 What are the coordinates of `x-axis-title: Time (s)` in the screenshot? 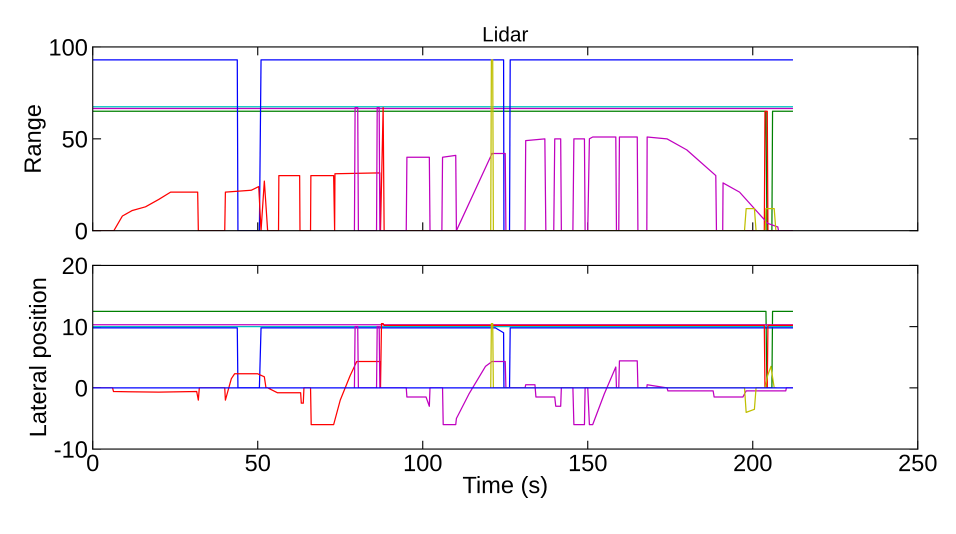 It's located at (504, 487).